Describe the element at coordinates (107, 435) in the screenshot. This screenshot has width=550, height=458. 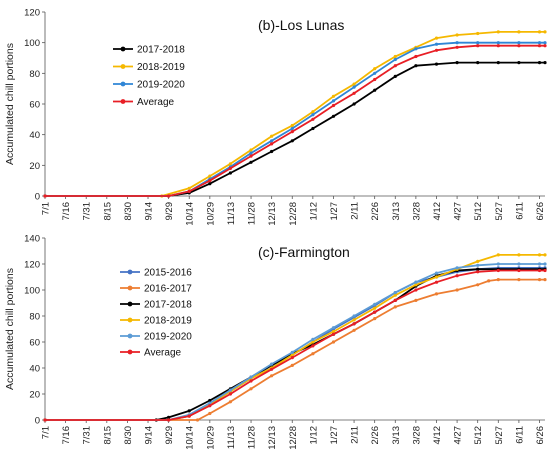
I see `x-tick-label: 8/15` at that location.